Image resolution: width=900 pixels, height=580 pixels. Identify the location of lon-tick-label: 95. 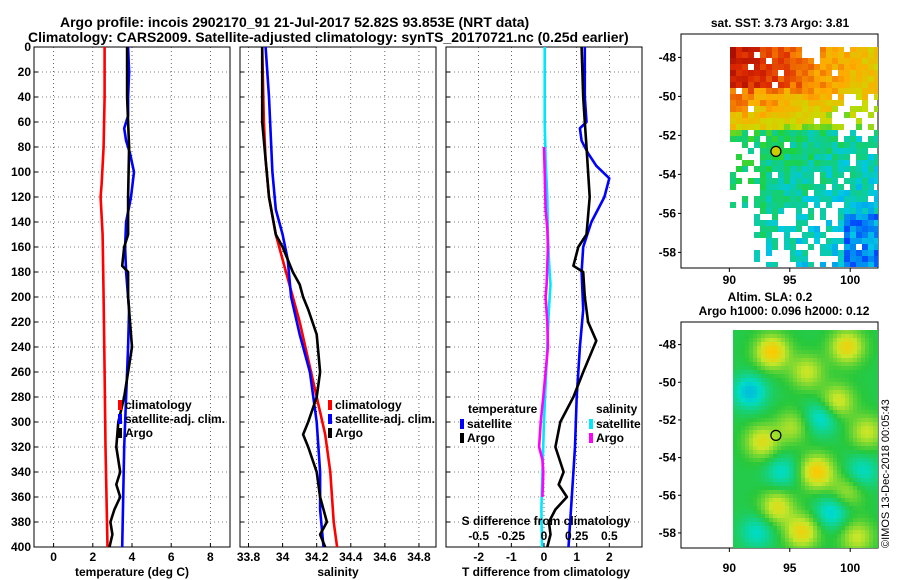
(790, 568).